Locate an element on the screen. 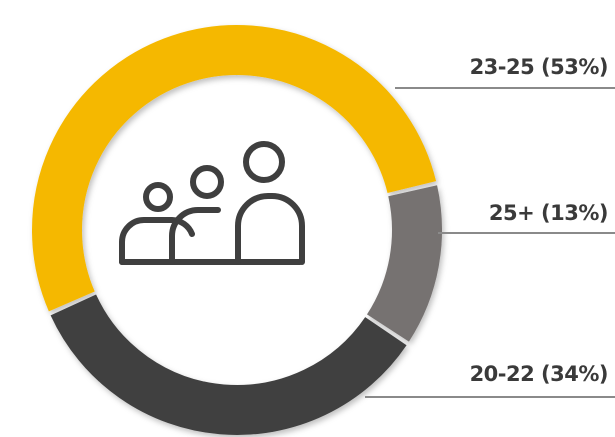 The height and width of the screenshot is (437, 615). segment-label: 23-25 (53%) is located at coordinates (539, 67).